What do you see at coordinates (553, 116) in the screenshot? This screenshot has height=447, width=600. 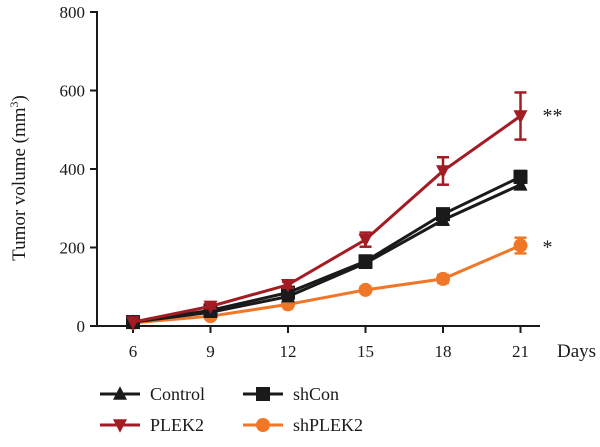 I see `significance-marker: **` at bounding box center [553, 116].